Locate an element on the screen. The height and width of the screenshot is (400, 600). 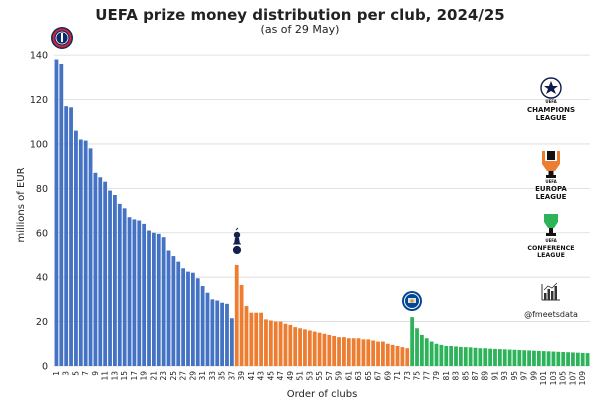
champions-league-small: UEFA is located at coordinates (551, 101).